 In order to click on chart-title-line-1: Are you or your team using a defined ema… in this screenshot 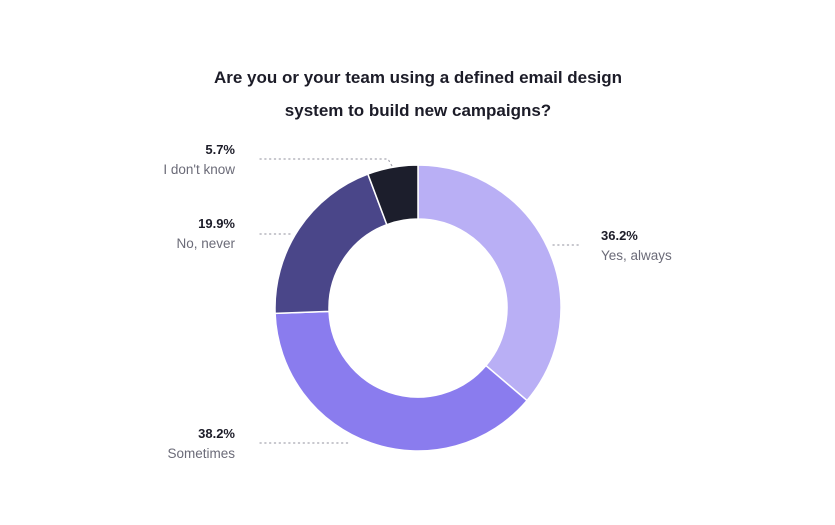, I will do `click(418, 77)`.